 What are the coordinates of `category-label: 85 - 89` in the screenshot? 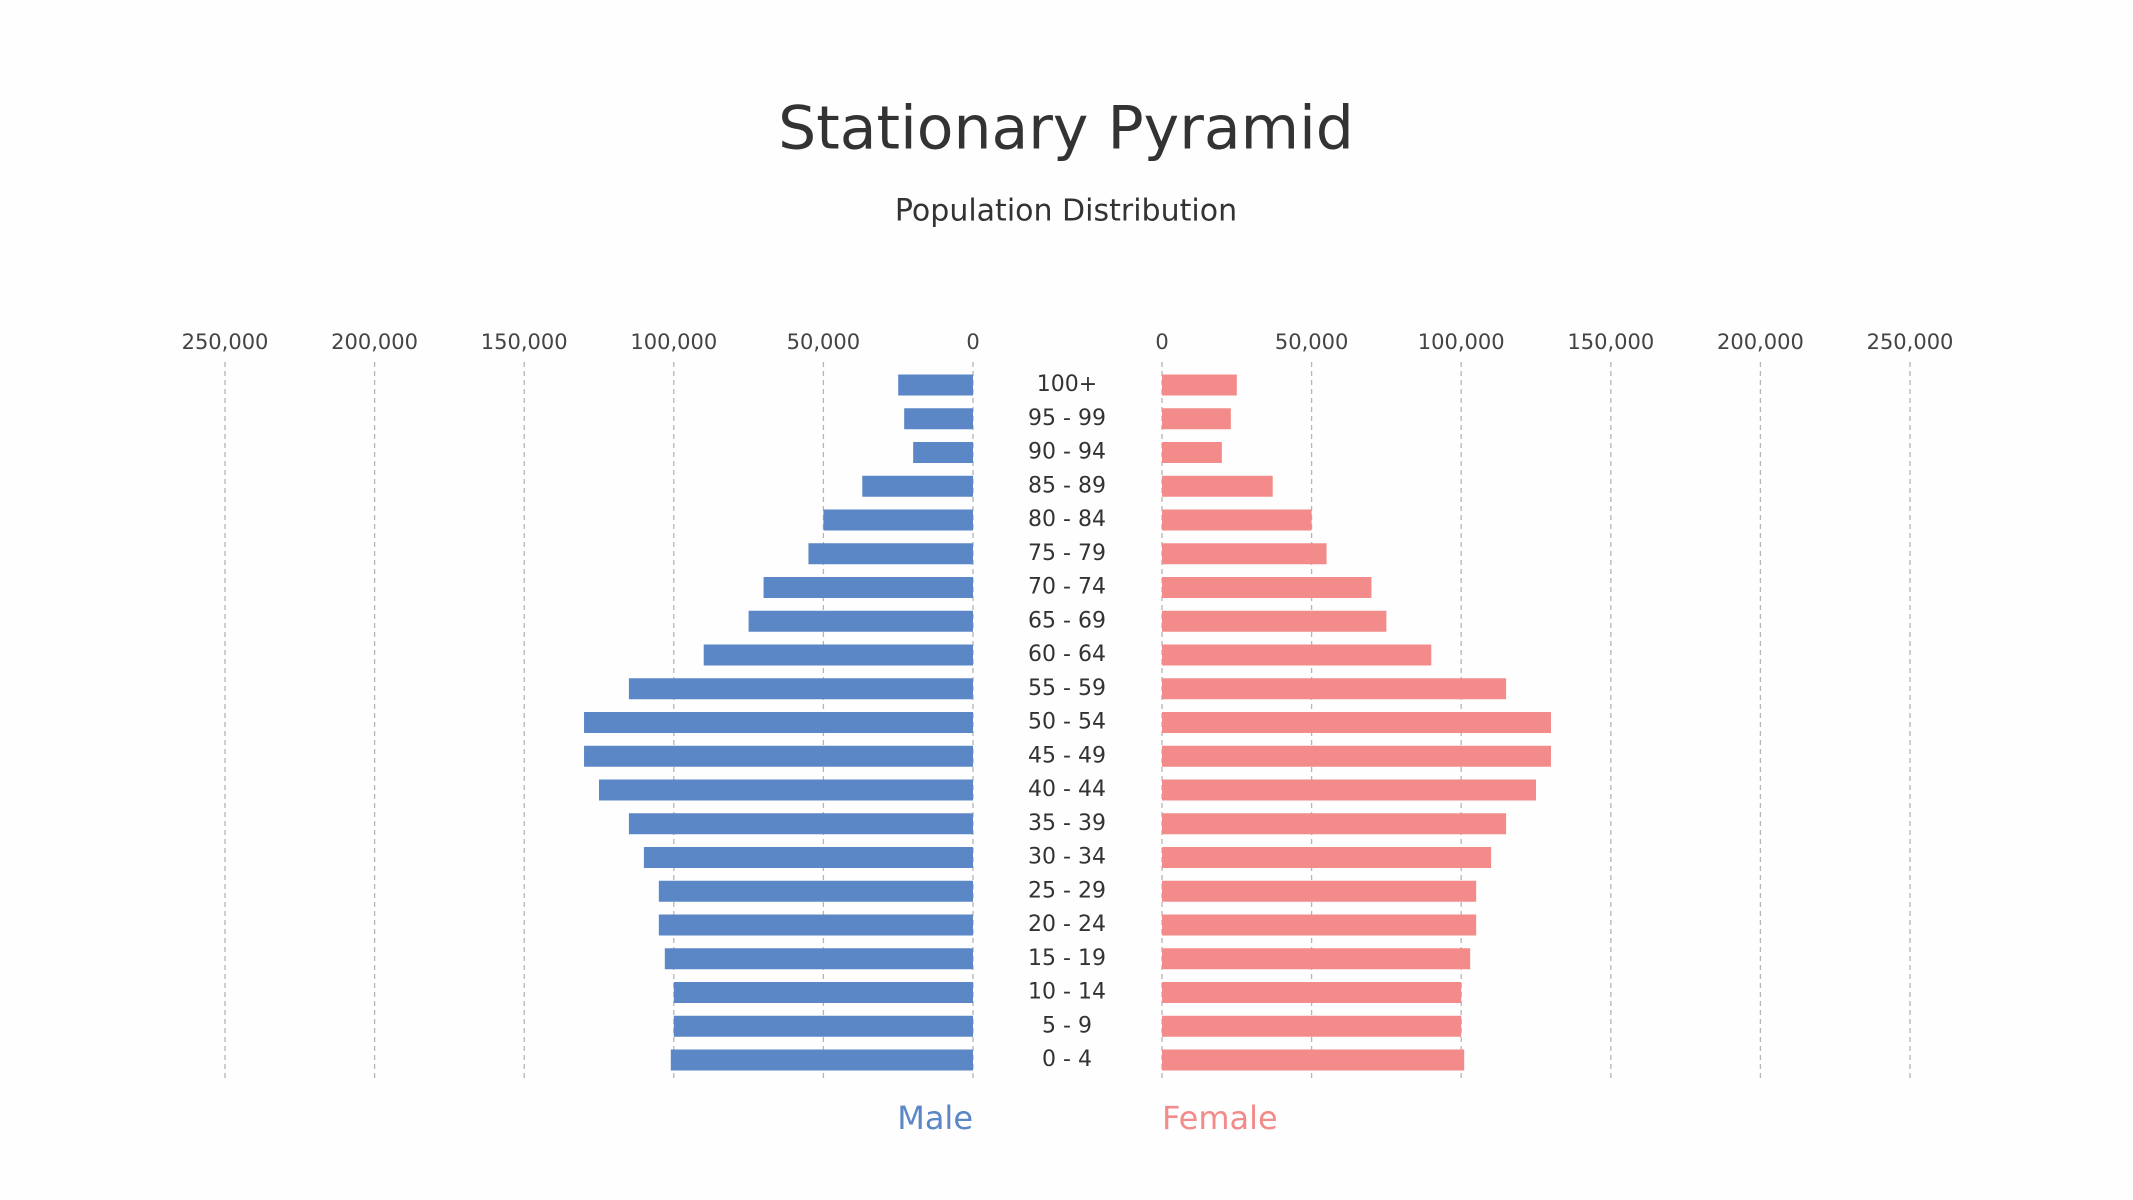 It's located at (1067, 485).